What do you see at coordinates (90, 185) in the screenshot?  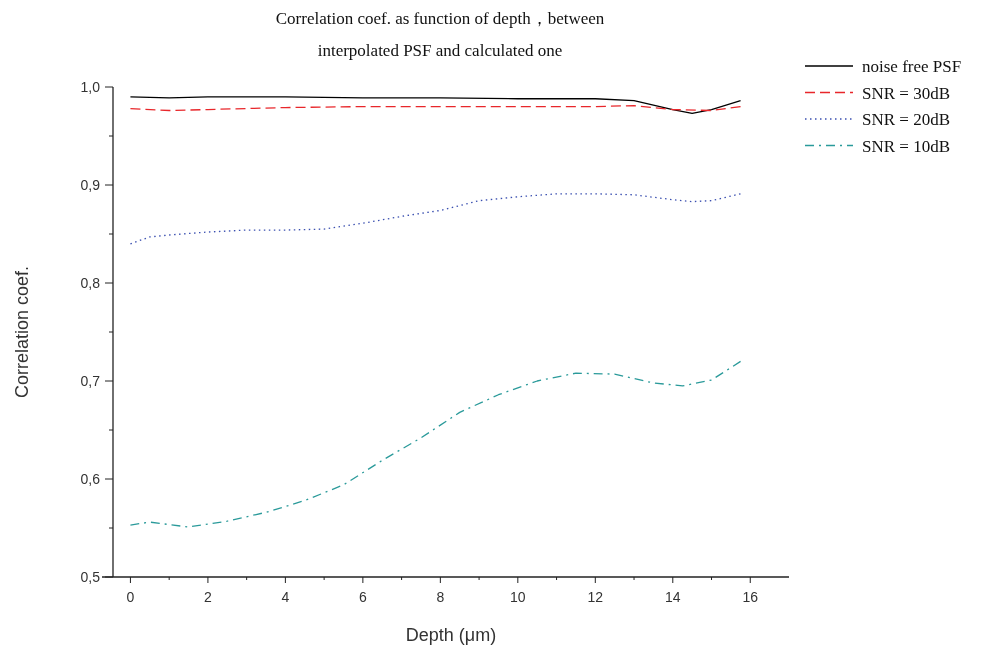 I see `y-tick-label: 0,9` at bounding box center [90, 185].